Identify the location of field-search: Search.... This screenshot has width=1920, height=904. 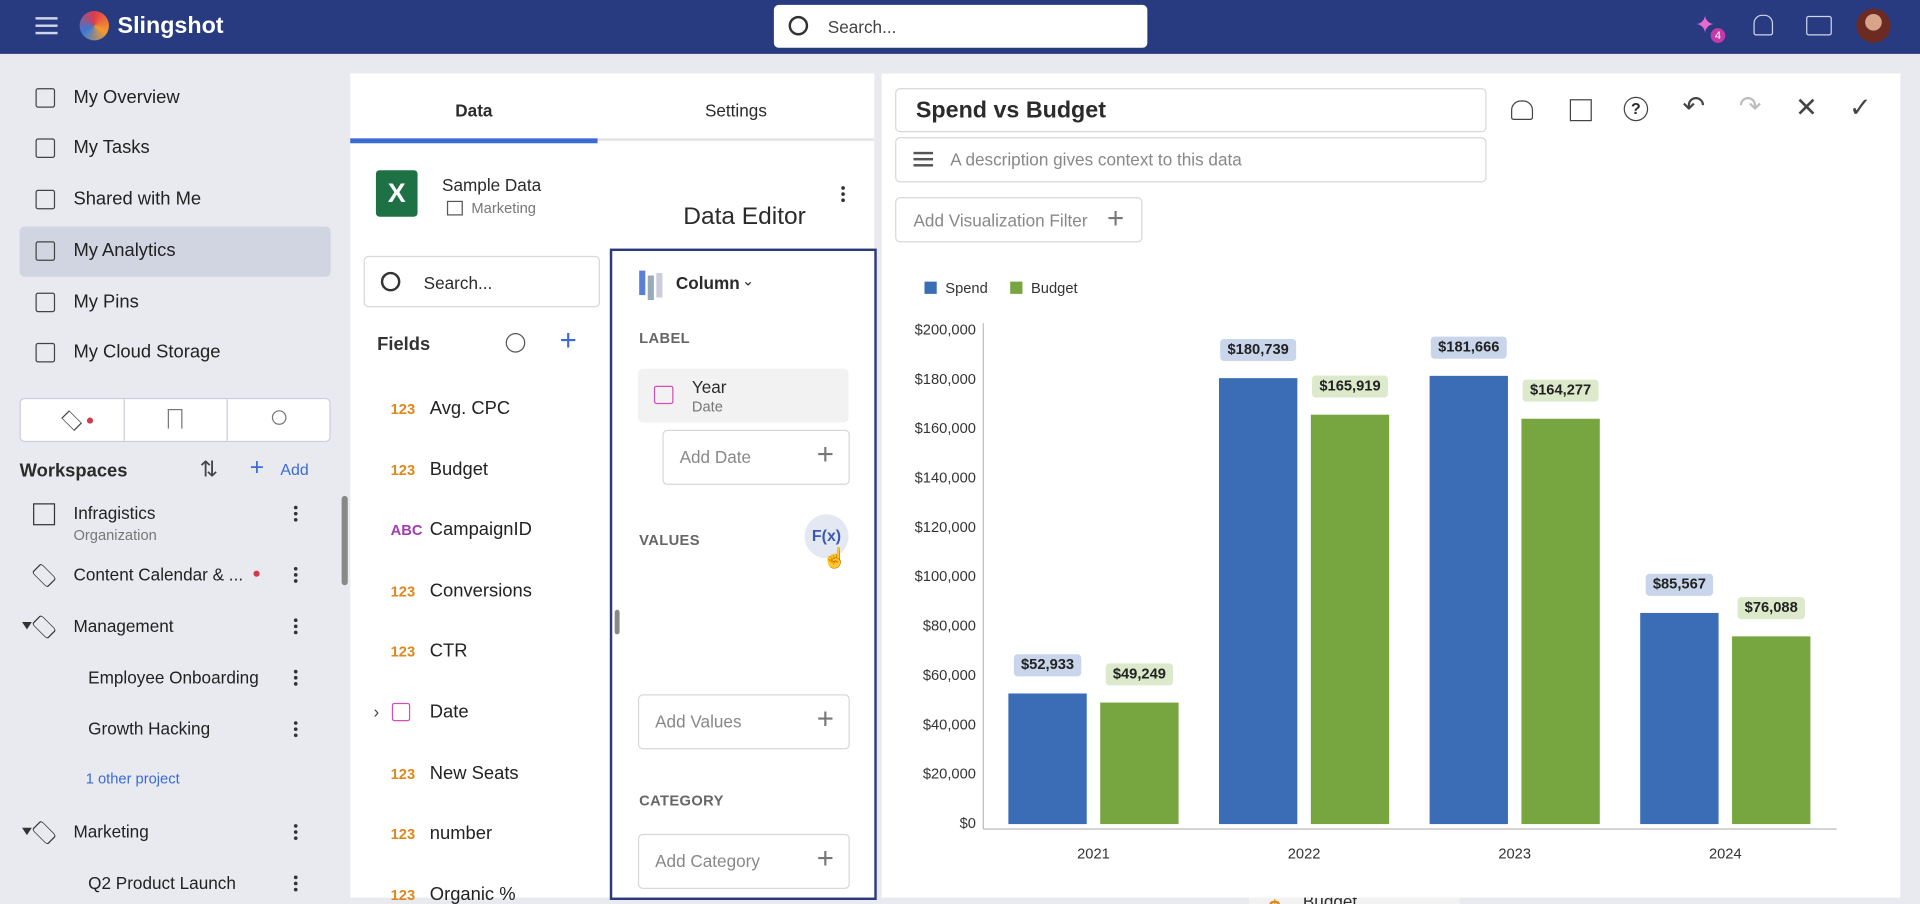
(482, 281).